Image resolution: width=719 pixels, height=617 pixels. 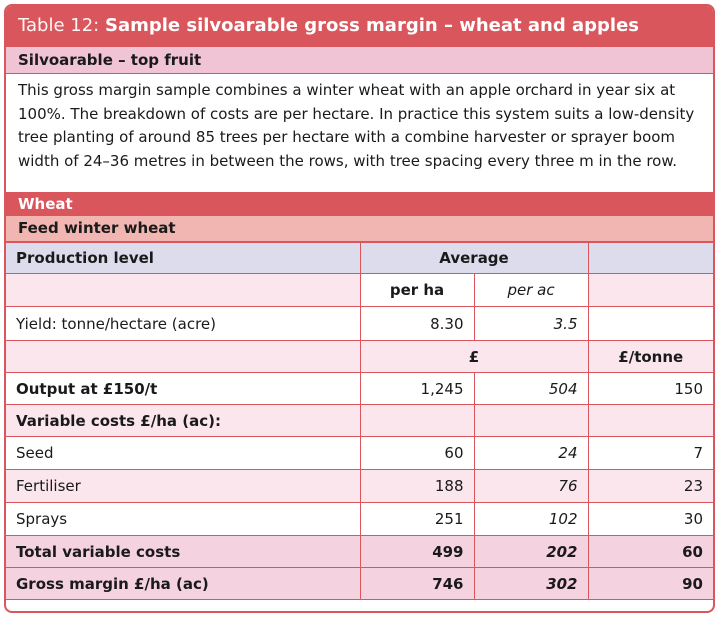 What do you see at coordinates (417, 583) in the screenshot?
I see `gross-margin-per-ha: 746` at bounding box center [417, 583].